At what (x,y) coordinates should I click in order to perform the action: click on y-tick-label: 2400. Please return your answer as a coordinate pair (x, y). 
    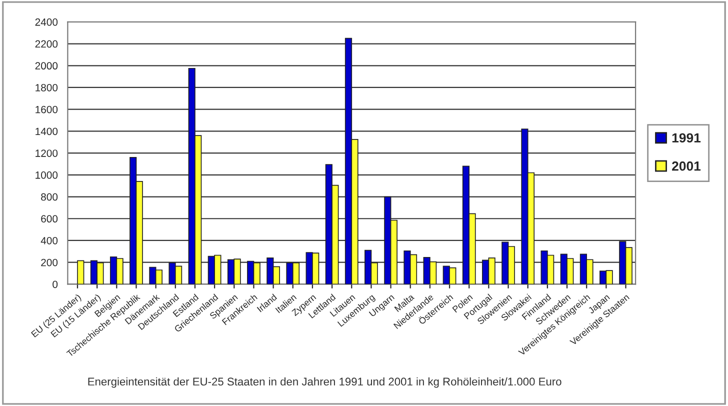
    Looking at the image, I should click on (46, 22).